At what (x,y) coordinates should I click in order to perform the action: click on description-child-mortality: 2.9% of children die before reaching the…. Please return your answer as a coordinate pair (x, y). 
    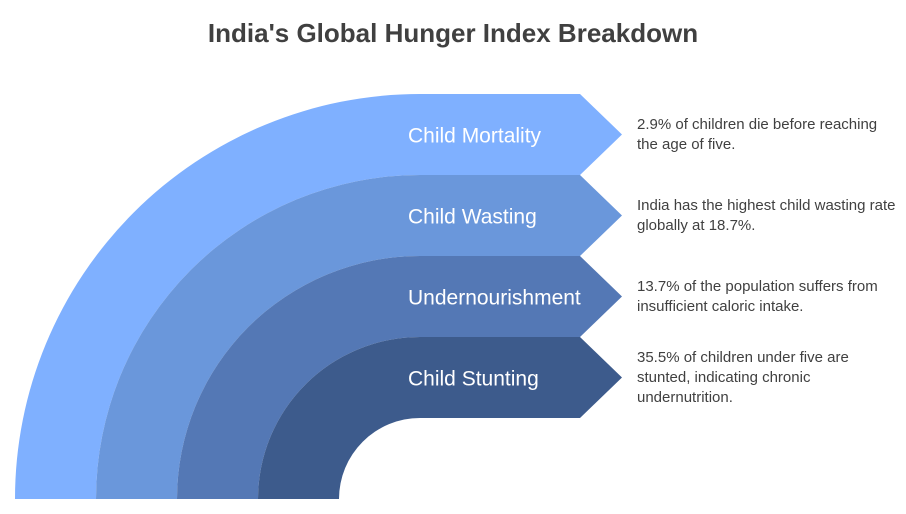
    Looking at the image, I should click on (757, 134).